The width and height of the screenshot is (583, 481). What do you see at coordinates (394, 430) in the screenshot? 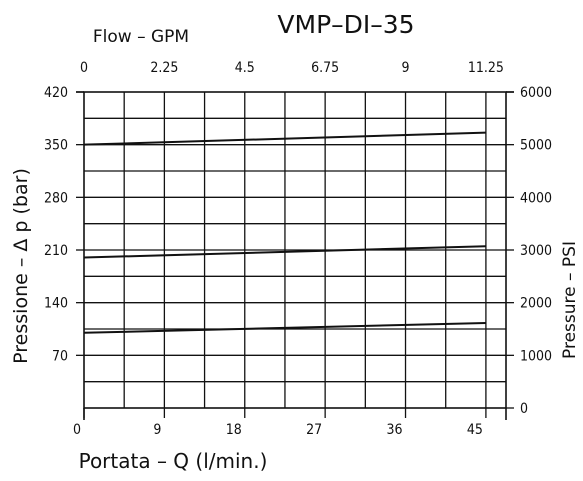
I see `x-tick-label: 36` at bounding box center [394, 430].